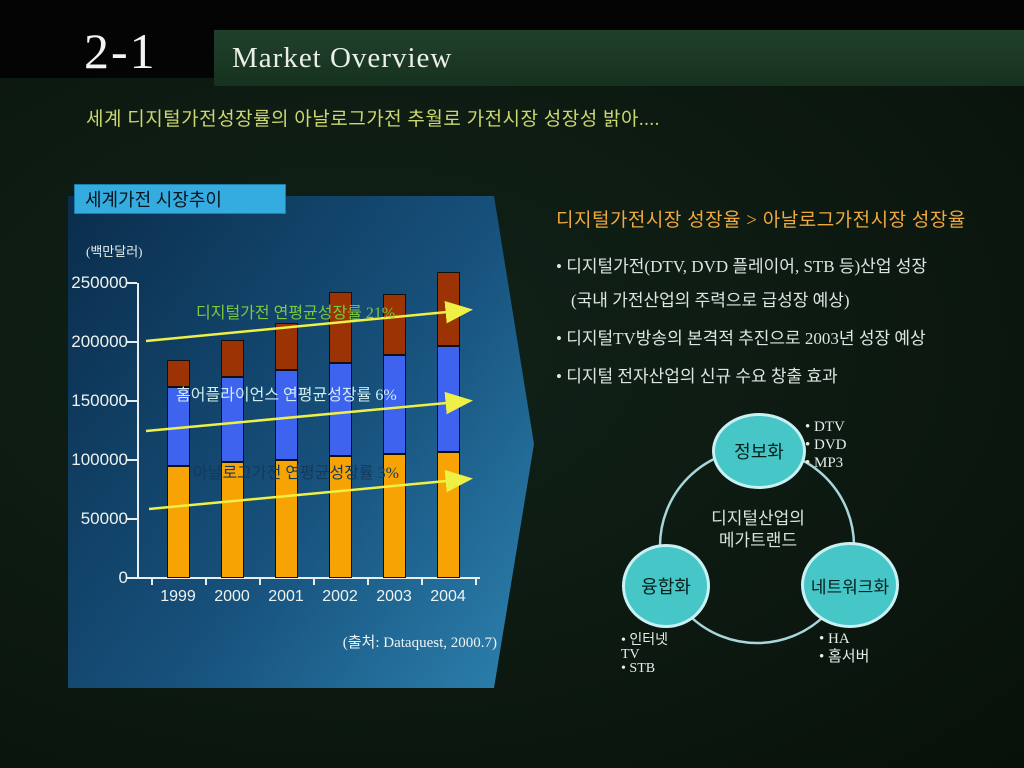 This screenshot has width=1024, height=768. I want to click on x-tick-label: 2000, so click(232, 596).